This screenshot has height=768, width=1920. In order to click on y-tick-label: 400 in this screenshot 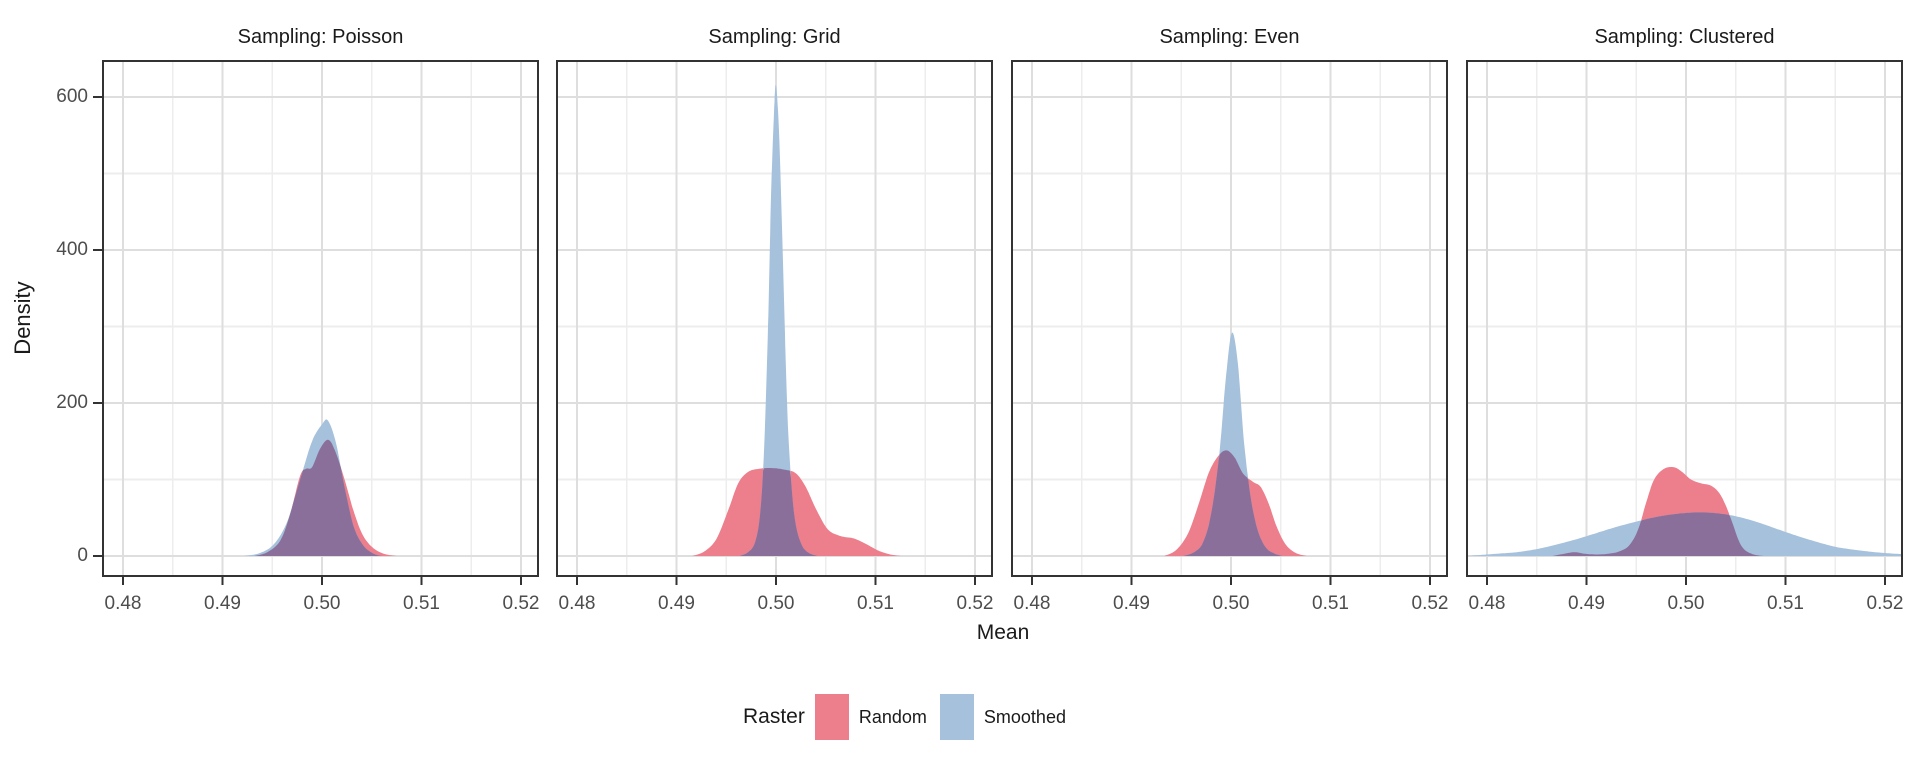, I will do `click(72, 249)`.